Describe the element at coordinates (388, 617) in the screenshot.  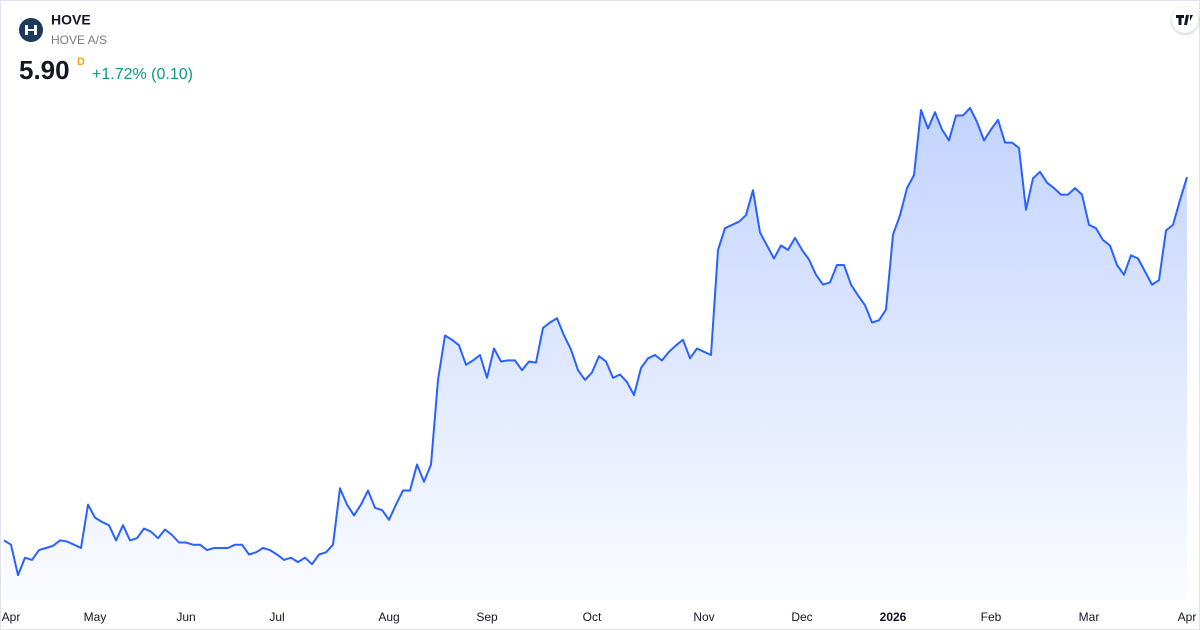
I see `x-tick-label: Aug` at that location.